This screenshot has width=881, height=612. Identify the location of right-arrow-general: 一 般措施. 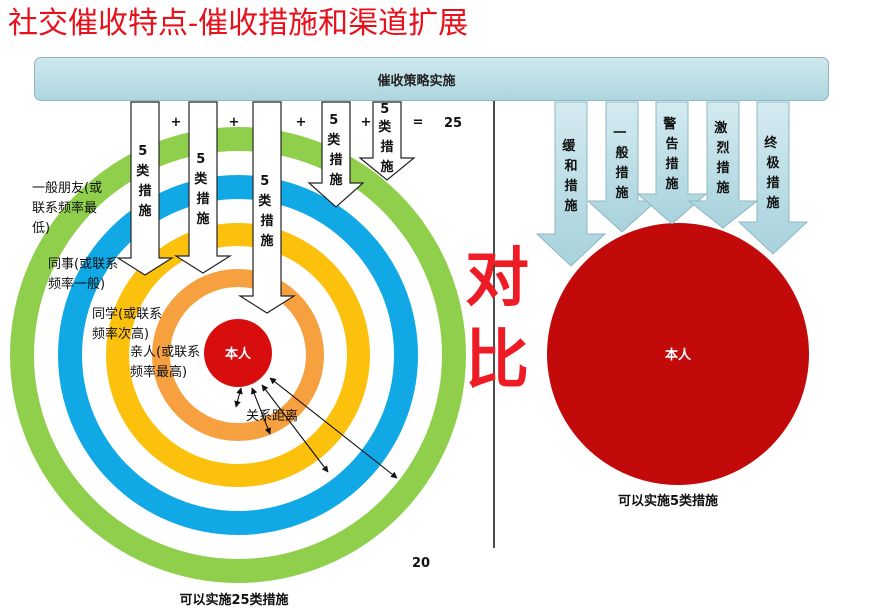
(622, 167).